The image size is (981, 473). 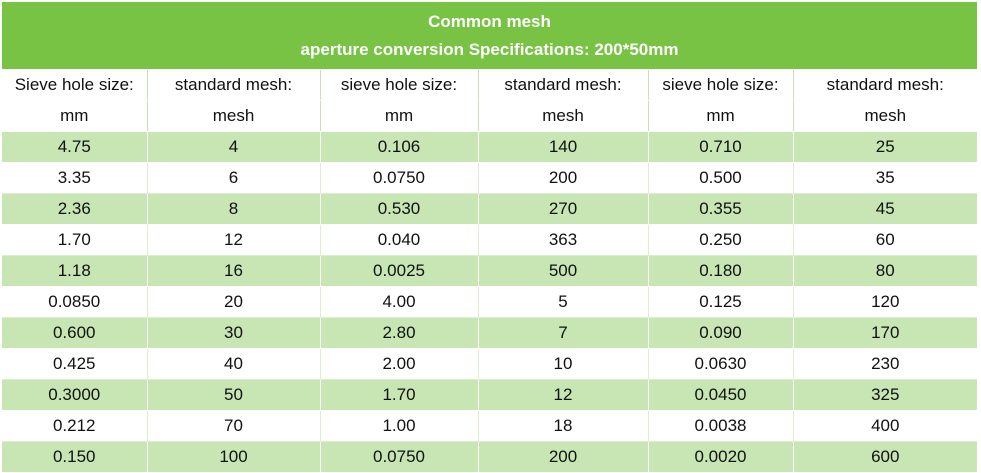 I want to click on table-cell: 363, so click(x=563, y=240).